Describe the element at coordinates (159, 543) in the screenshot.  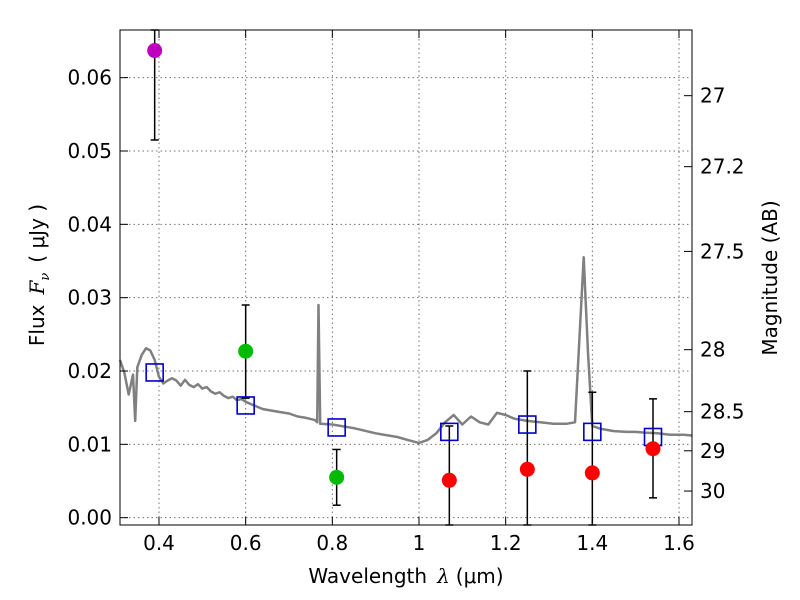
I see `x-tick-label: 0.4` at that location.